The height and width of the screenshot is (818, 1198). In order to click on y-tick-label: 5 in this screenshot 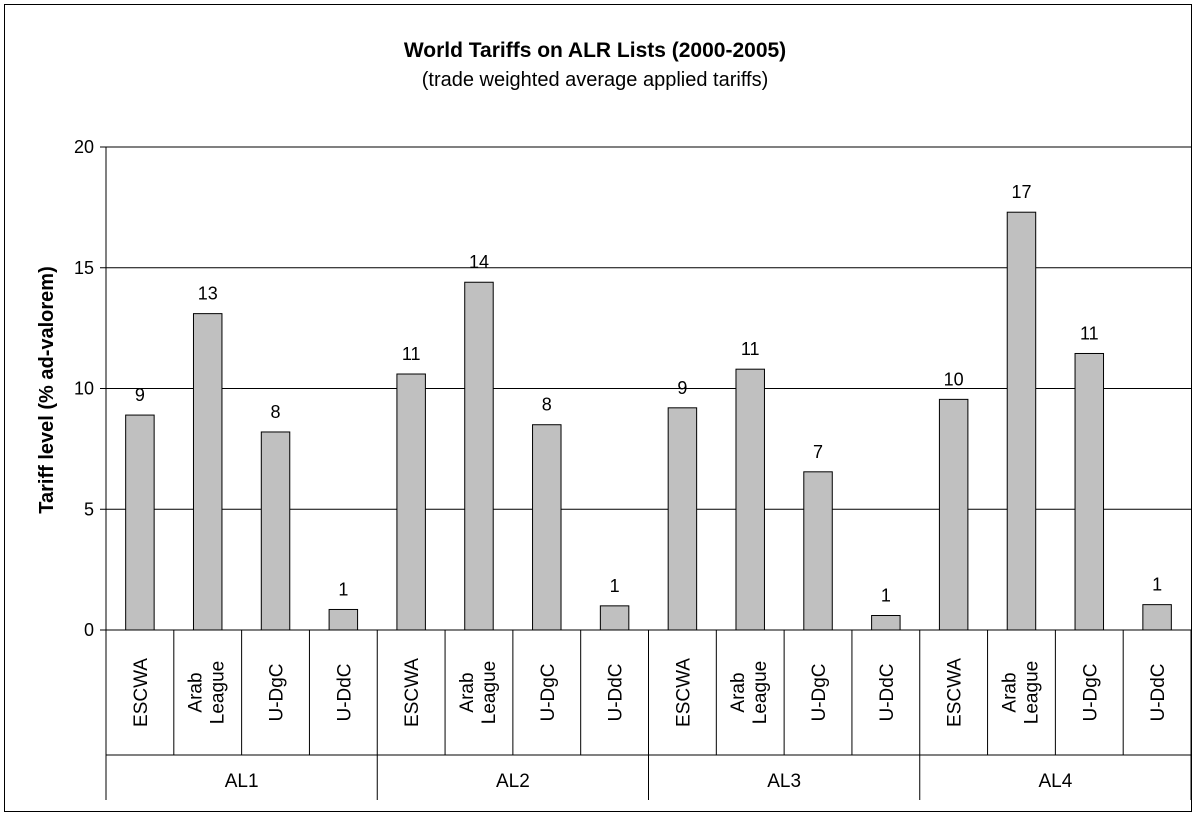, I will do `click(89, 509)`.